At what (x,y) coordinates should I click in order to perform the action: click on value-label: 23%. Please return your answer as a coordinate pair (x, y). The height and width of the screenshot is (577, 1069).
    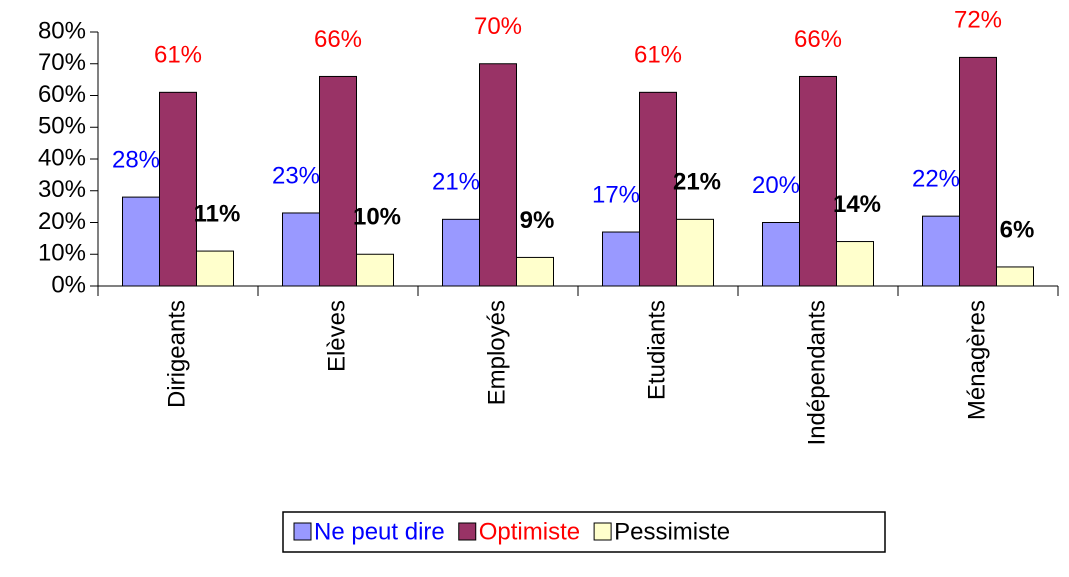
    Looking at the image, I should click on (296, 175).